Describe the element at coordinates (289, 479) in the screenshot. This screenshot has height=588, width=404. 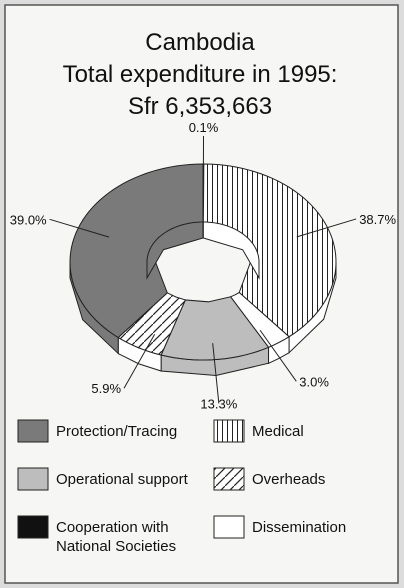
I see `legend-label: Overheads` at that location.